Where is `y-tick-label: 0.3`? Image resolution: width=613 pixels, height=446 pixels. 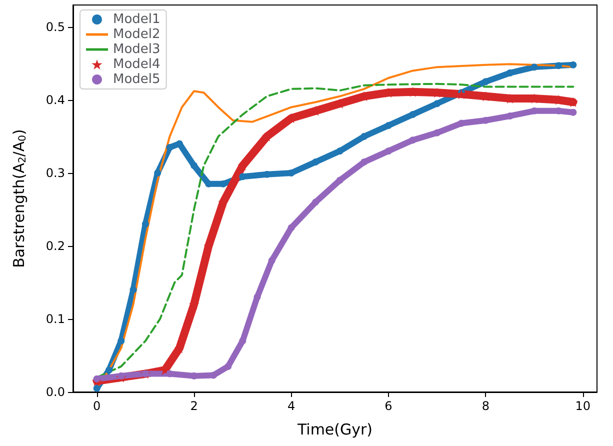
y-tick-label: 0.3 is located at coordinates (55, 173).